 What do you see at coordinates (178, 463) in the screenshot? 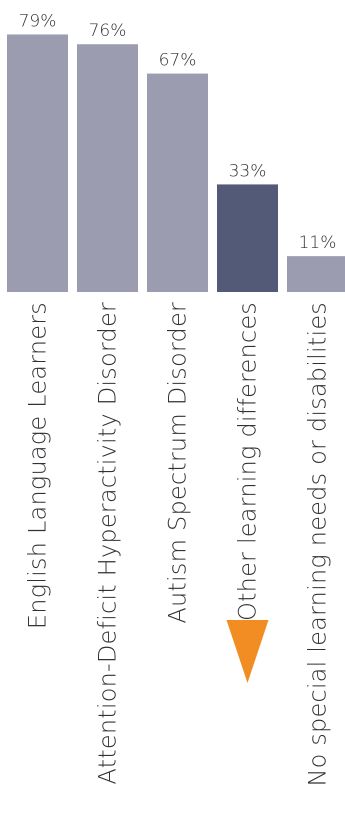
I see `category-label-autism-spectrum-disorder: Autism Spectrum Disorder` at bounding box center [178, 463].